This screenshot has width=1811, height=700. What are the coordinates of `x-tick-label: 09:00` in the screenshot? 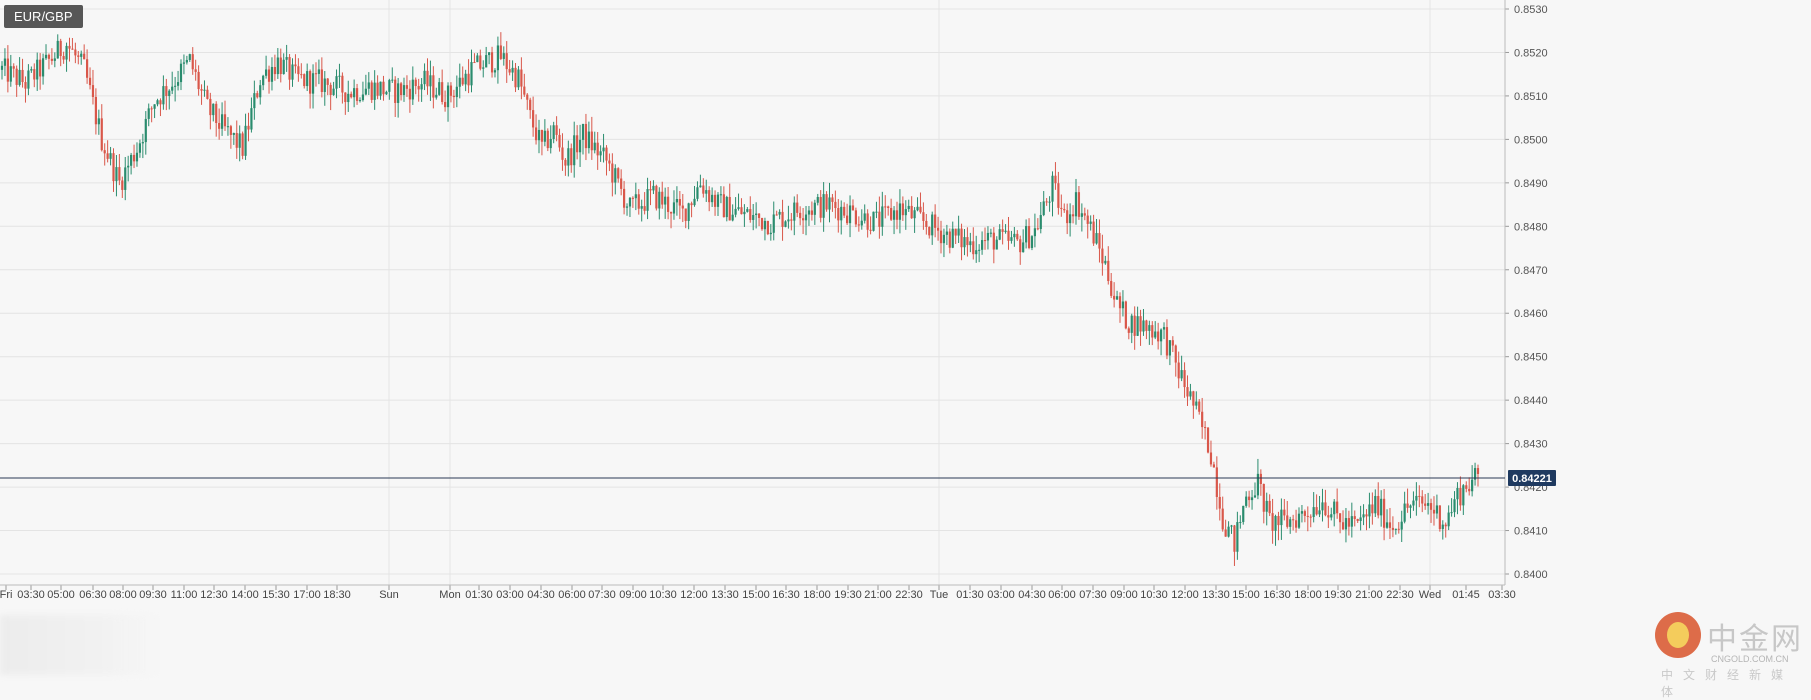 It's located at (633, 595).